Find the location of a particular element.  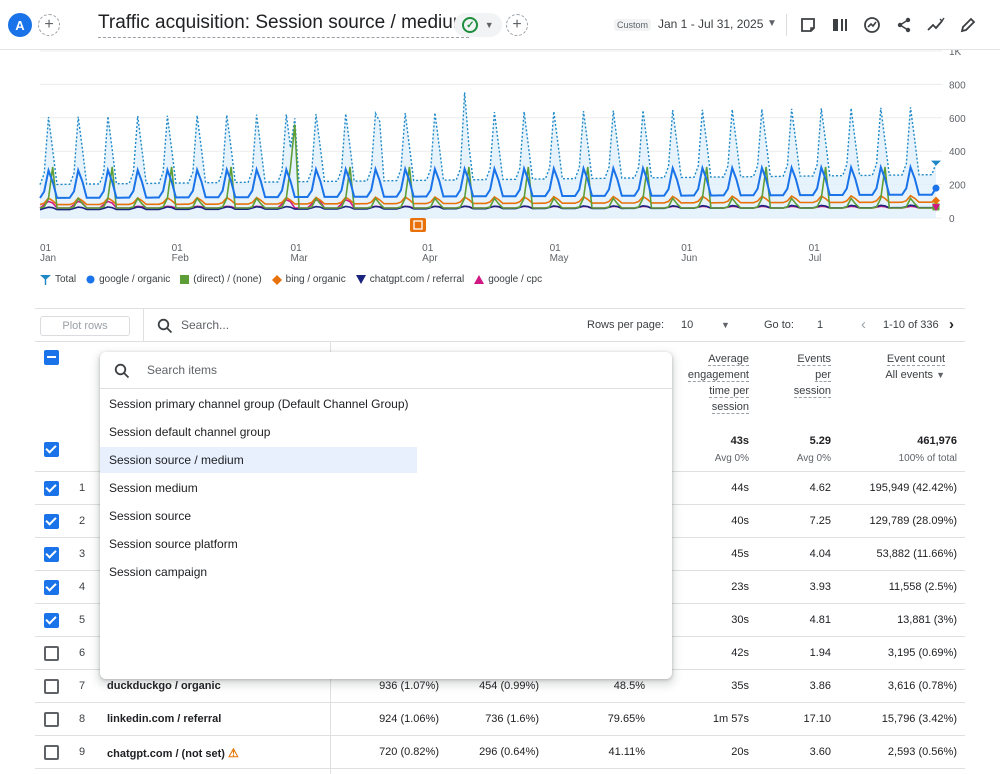

legend-item: google / organic is located at coordinates (128, 279).